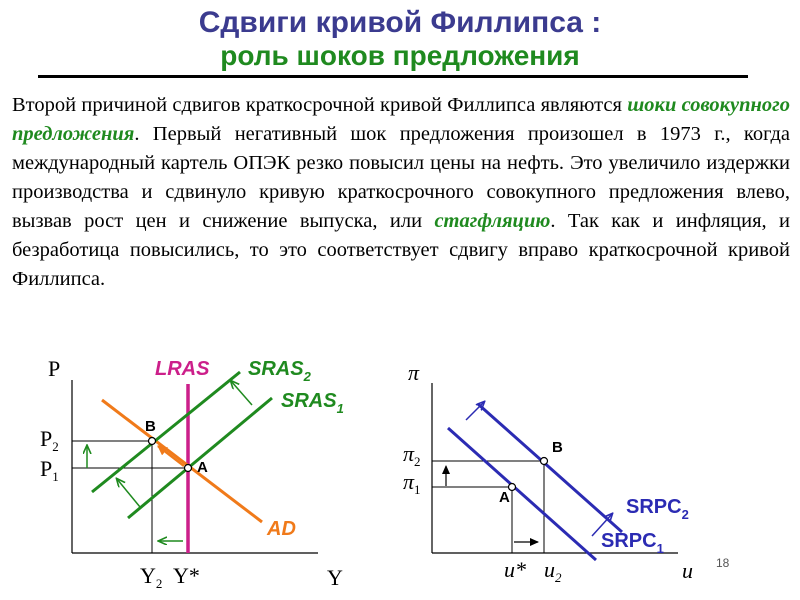 The image size is (800, 600). What do you see at coordinates (553, 571) in the screenshot?
I see `u2-label: u2` at bounding box center [553, 571].